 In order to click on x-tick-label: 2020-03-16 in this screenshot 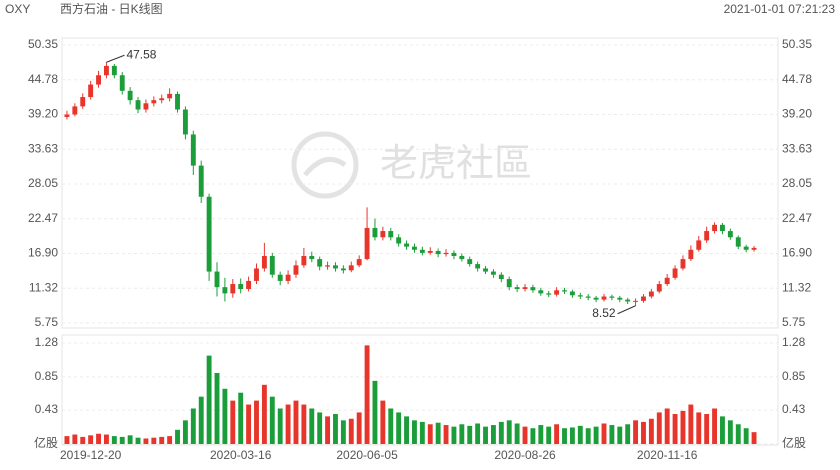, I will do `click(241, 455)`.